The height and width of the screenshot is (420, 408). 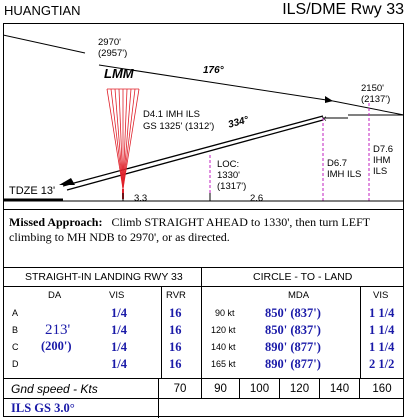 I want to click on procedure-title: ILS/DME Rwy 33, so click(x=343, y=9).